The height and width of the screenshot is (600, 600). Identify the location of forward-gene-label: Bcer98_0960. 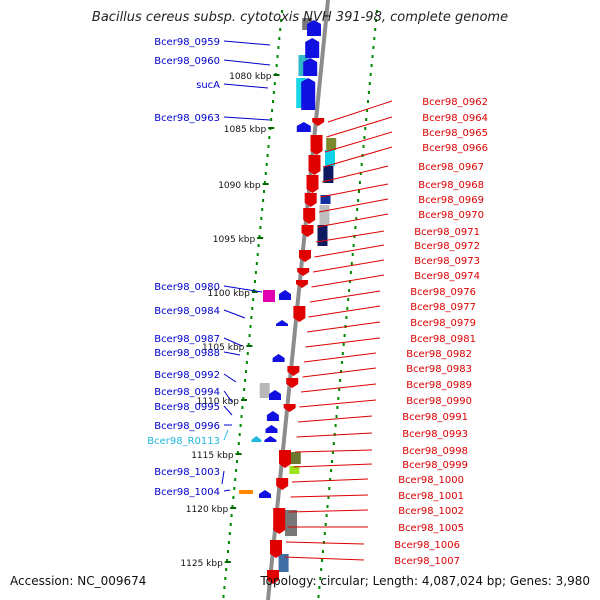
(187, 61).